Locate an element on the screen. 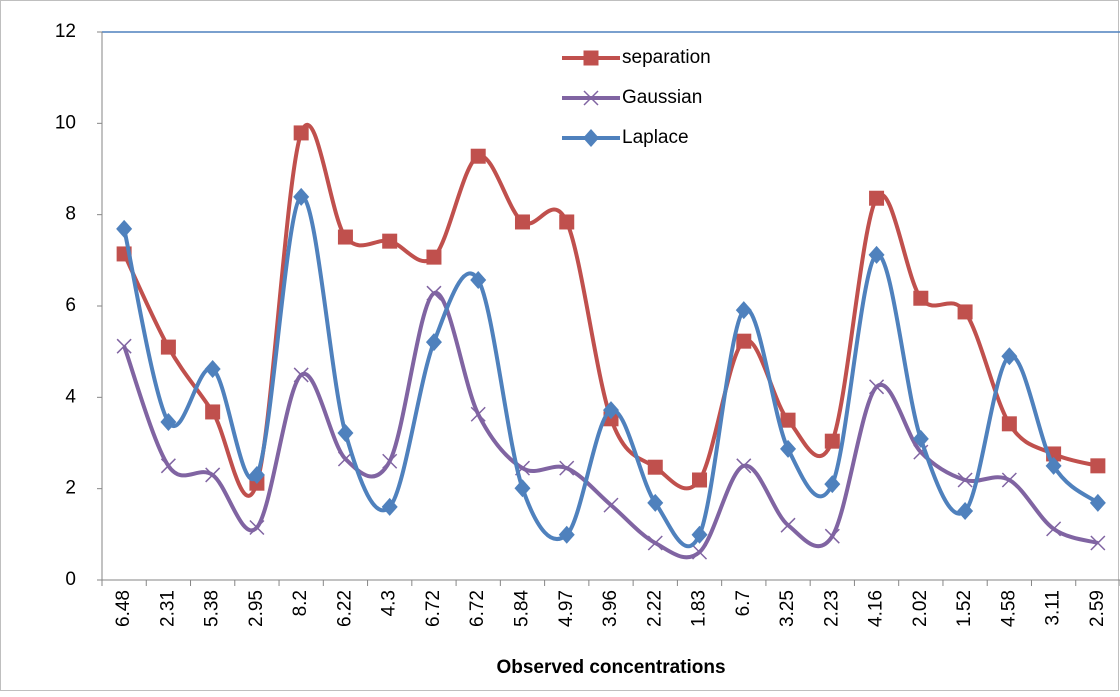 This screenshot has width=1120, height=697. x-tick-label: 8.2 is located at coordinates (300, 603).